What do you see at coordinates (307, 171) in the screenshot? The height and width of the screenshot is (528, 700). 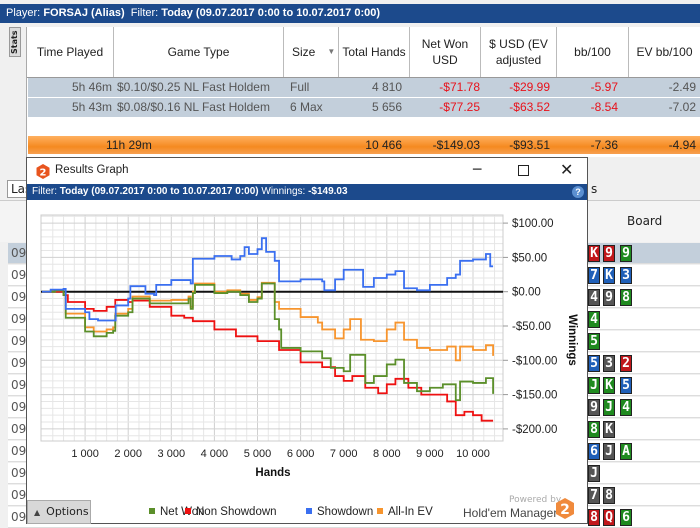 I see `window-titlebar: 2 Results Graph ─ ✕` at bounding box center [307, 171].